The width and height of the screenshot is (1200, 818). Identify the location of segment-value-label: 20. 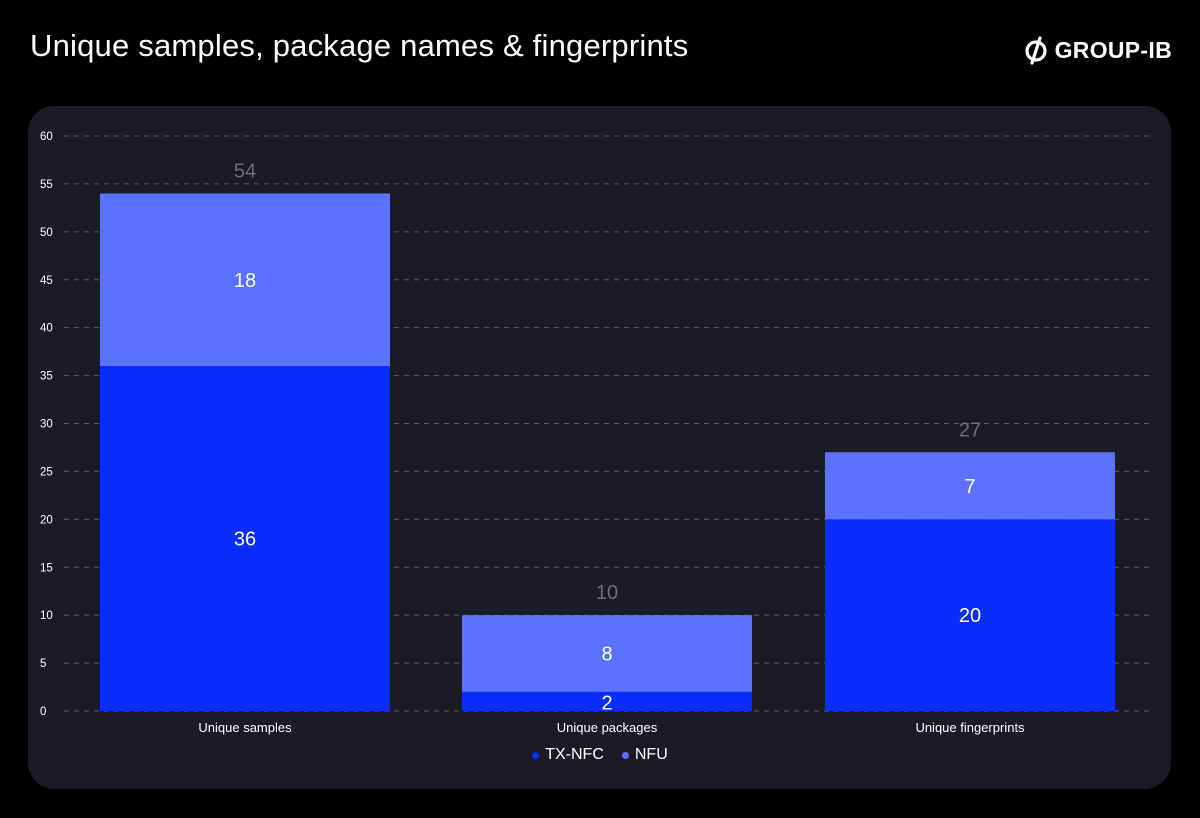
(970, 616).